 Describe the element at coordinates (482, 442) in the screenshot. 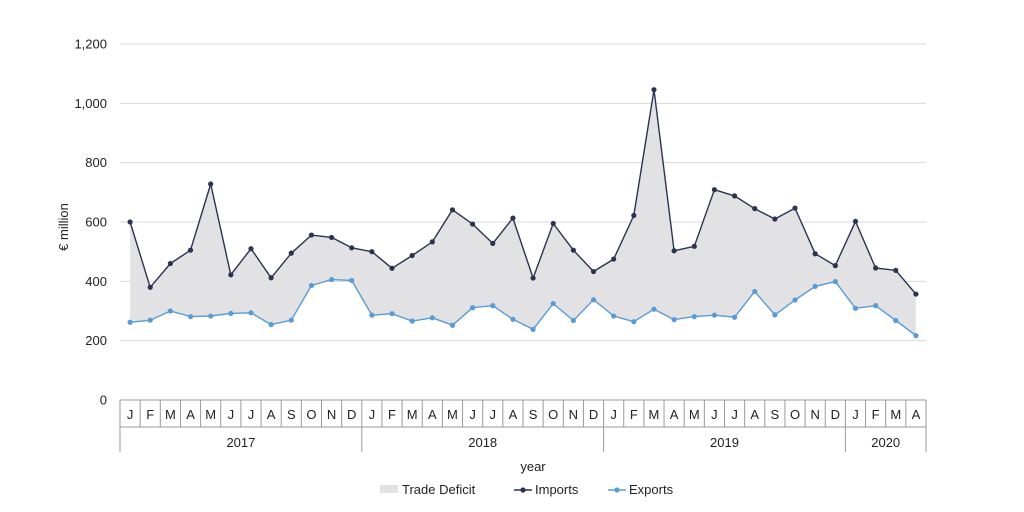

I see `x-tick-label-year: 2018` at that location.